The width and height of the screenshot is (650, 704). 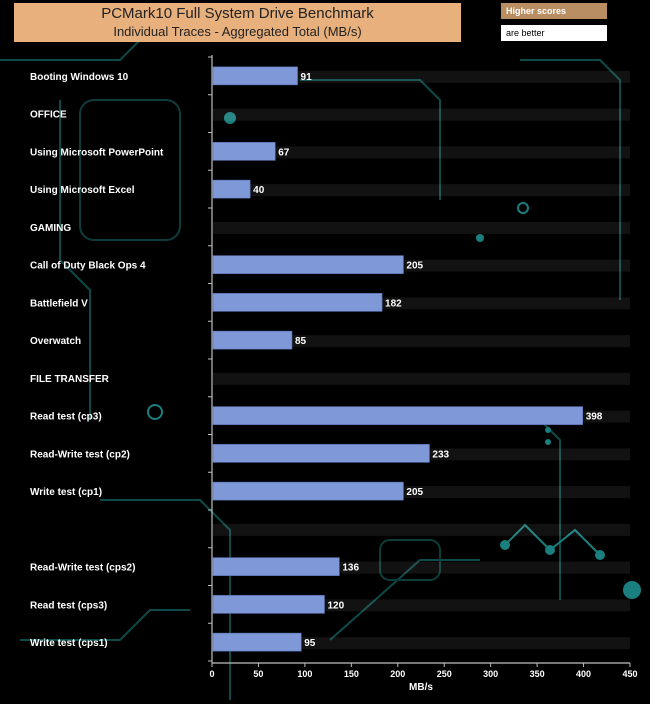 I want to click on category-label: Battlefield V, so click(x=59, y=303).